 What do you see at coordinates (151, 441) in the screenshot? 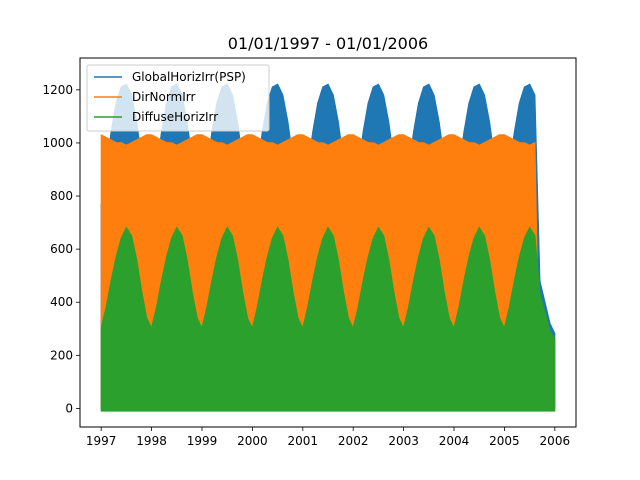
I see `x-tick-label-1998: 1998` at bounding box center [151, 441].